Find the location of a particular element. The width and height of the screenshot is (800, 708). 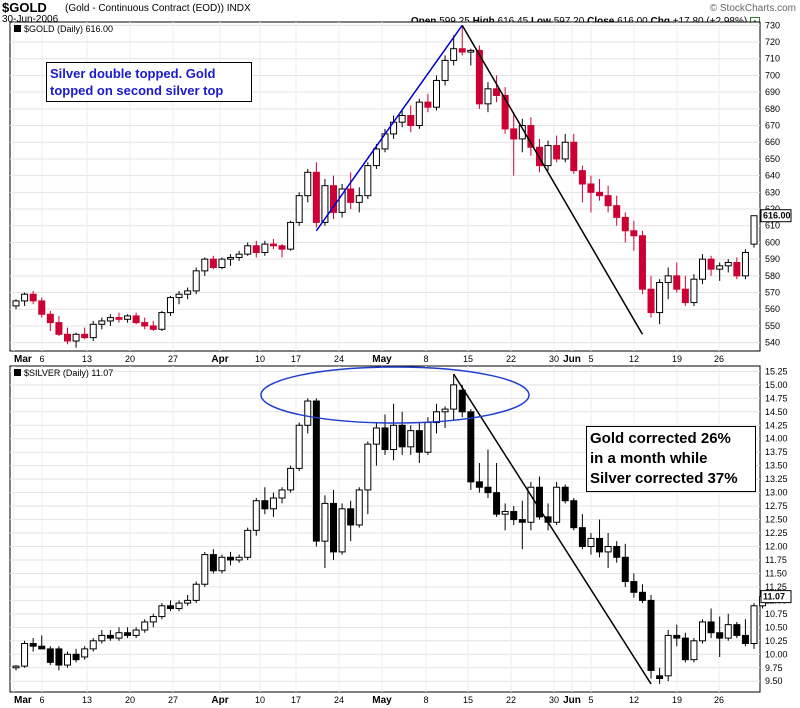

gold-annotation-line1: Silver double topped. Gold is located at coordinates (133, 73).